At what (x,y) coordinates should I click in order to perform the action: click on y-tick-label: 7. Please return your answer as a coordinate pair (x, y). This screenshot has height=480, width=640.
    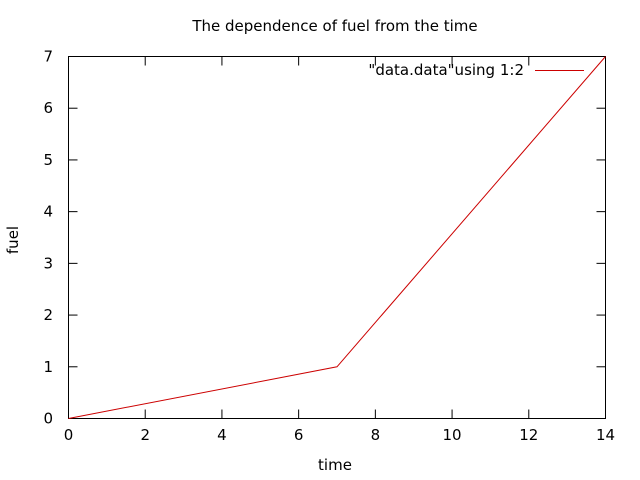
    Looking at the image, I should click on (48, 57).